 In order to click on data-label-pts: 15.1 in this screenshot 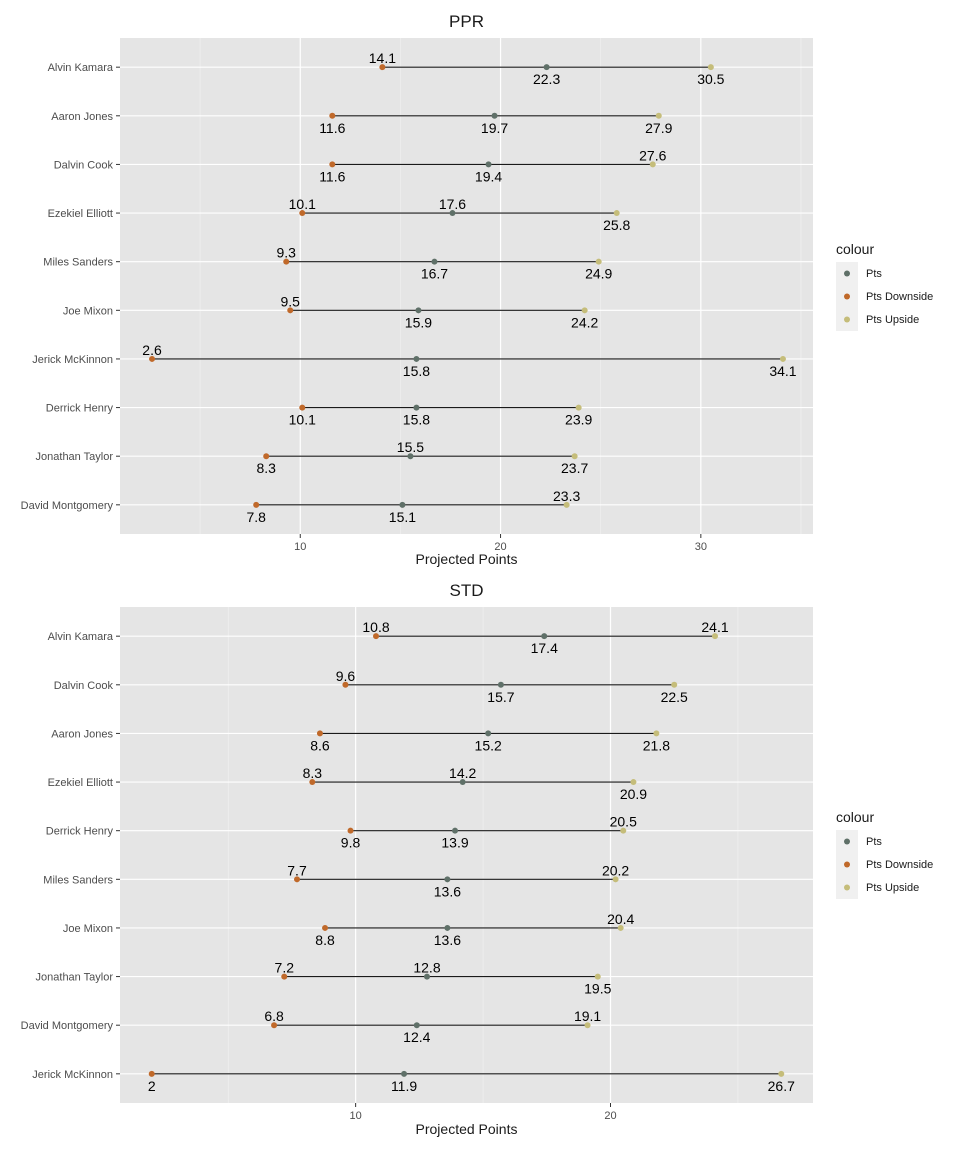, I will do `click(402, 517)`.